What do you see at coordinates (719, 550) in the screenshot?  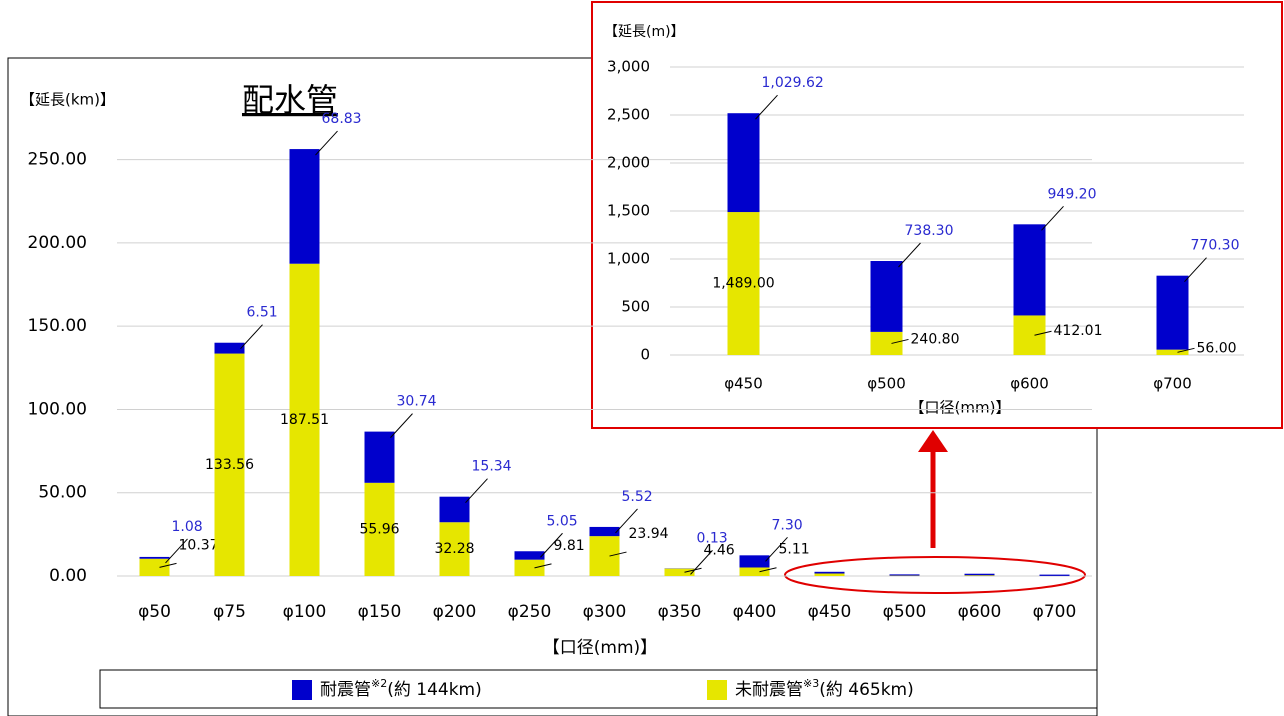 I see `value-label: 4.46` at bounding box center [719, 550].